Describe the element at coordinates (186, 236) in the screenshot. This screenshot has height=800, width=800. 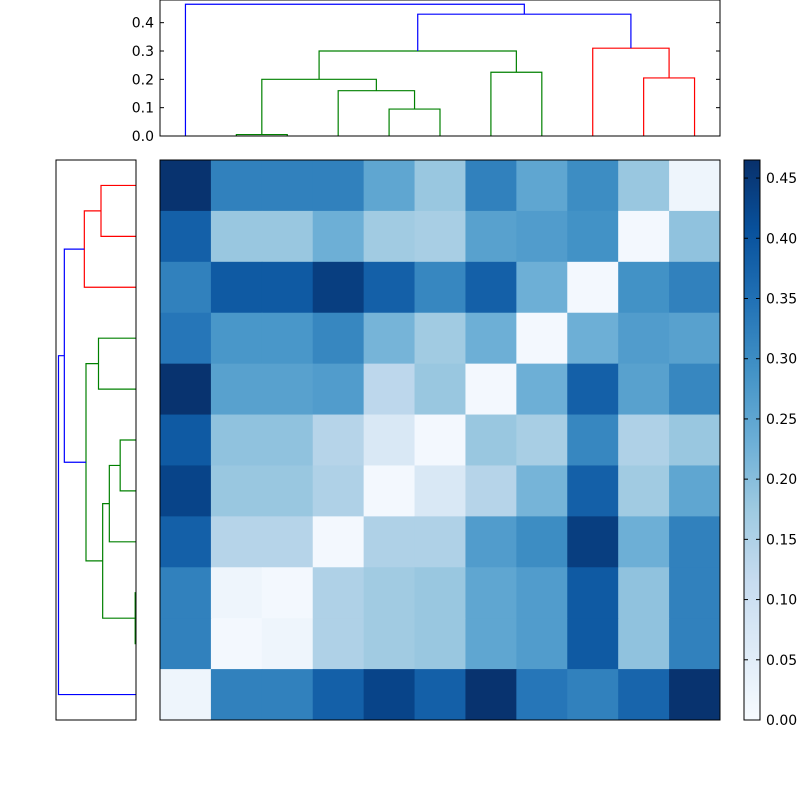
I see `heatmap-cell-r1-c0` at that location.